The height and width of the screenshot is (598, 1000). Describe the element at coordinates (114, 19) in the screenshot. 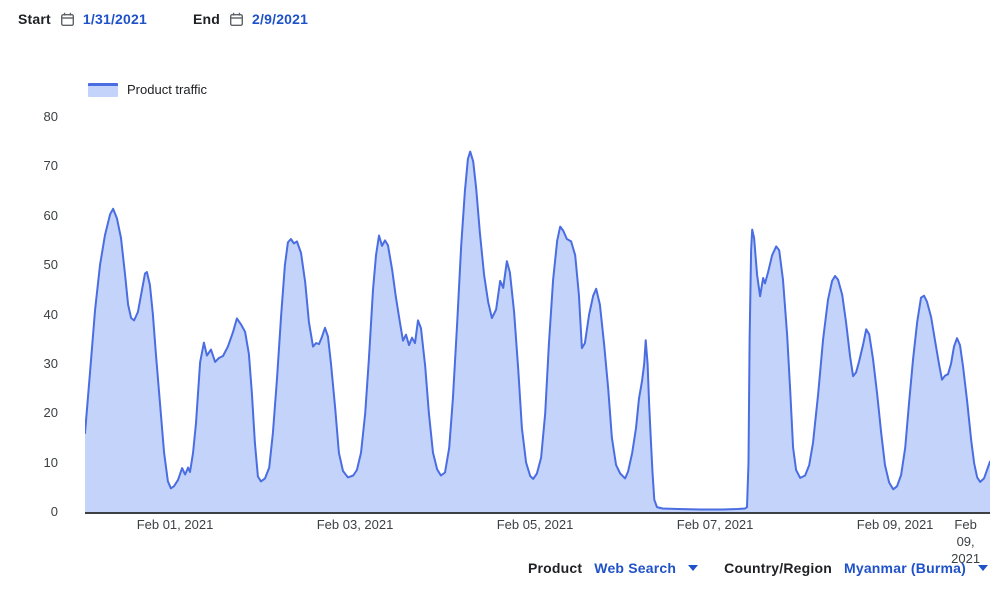

I see `start-date-button: 1/31/2021` at that location.